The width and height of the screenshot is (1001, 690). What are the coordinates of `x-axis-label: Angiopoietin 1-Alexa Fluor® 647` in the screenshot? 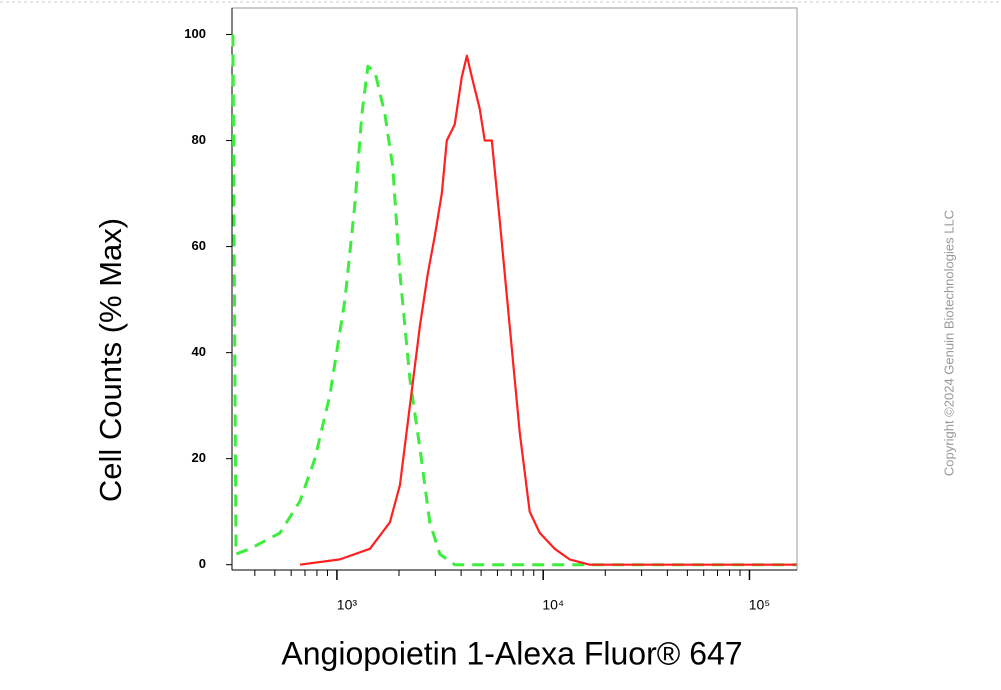 It's located at (511, 653).